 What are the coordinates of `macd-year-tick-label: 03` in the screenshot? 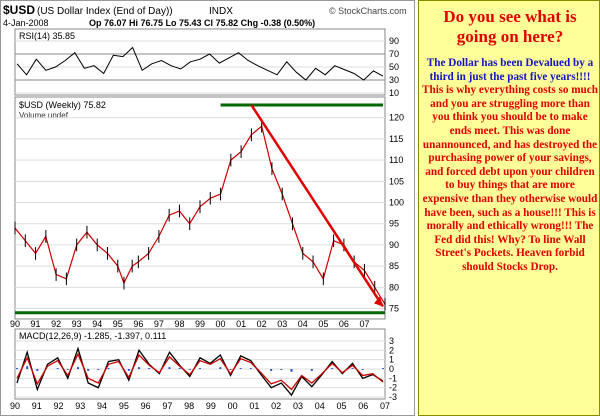 It's located at (298, 406).